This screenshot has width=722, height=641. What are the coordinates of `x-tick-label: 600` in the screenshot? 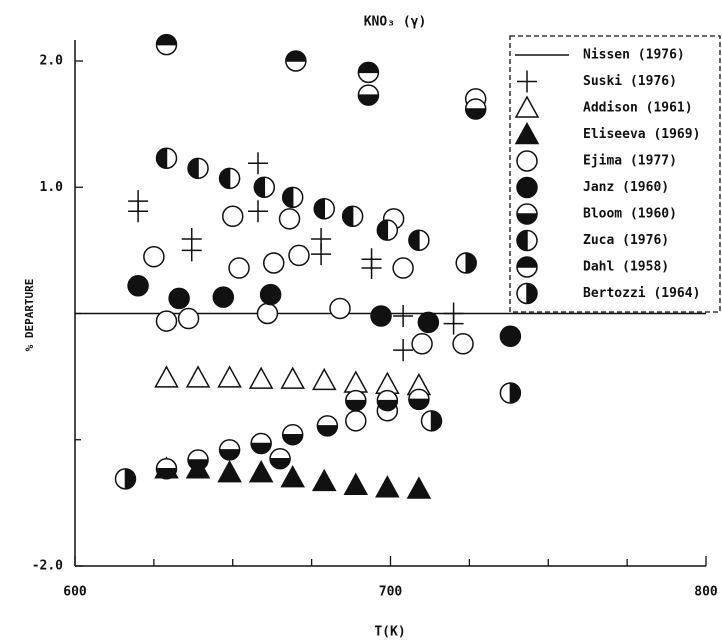 It's located at (75, 592).